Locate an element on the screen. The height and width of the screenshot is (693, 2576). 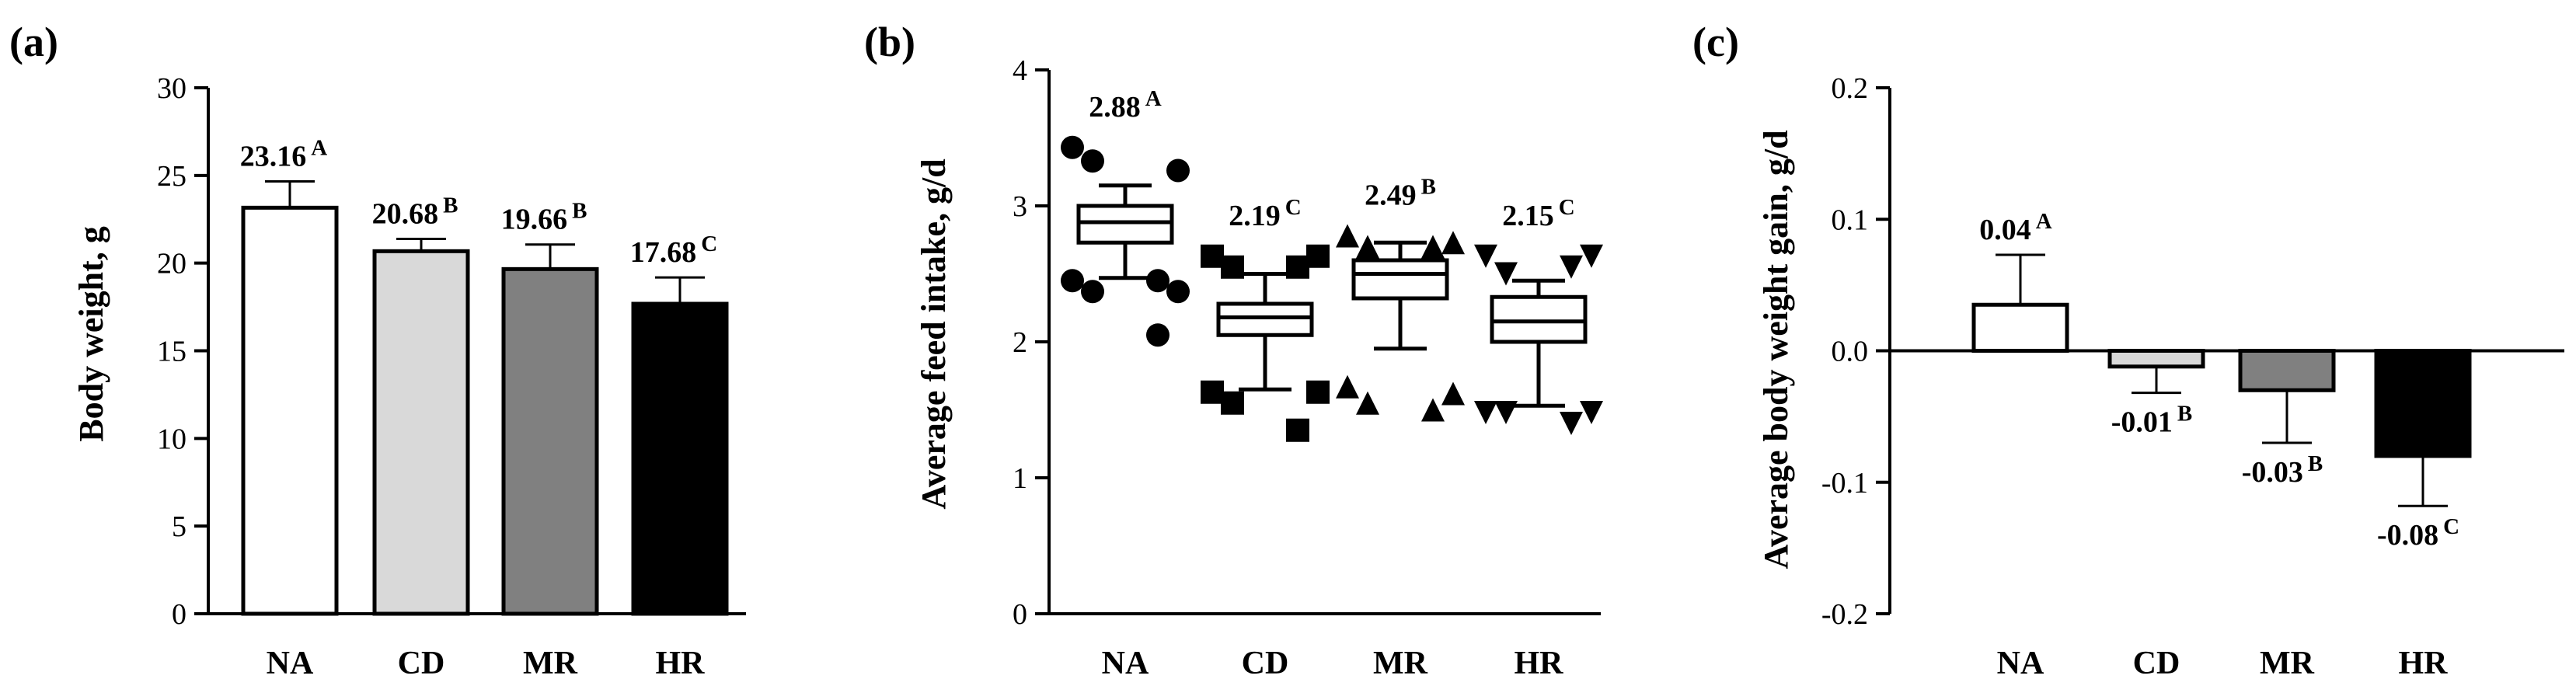
panel-b-cd-box is located at coordinates (1265, 319).